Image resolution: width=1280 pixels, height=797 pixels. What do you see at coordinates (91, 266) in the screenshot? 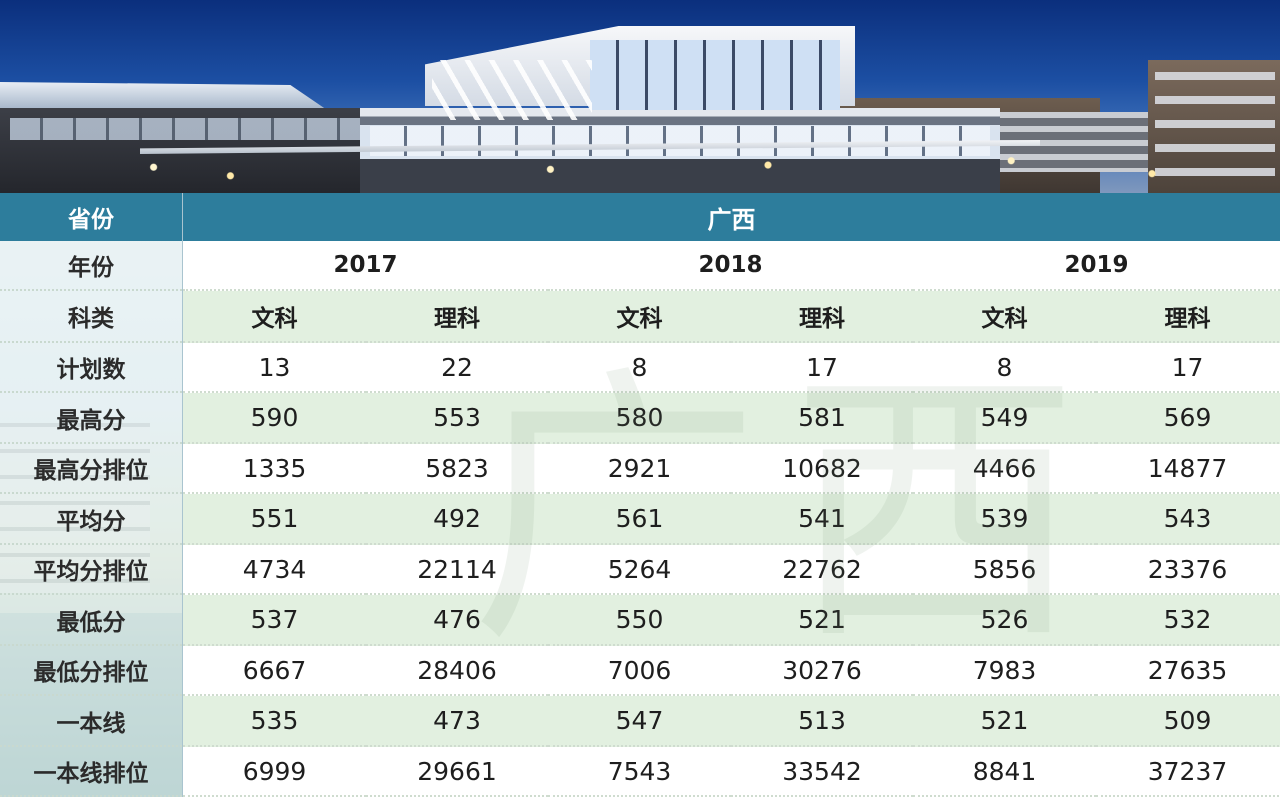
I see `year-header: 年份` at bounding box center [91, 266].